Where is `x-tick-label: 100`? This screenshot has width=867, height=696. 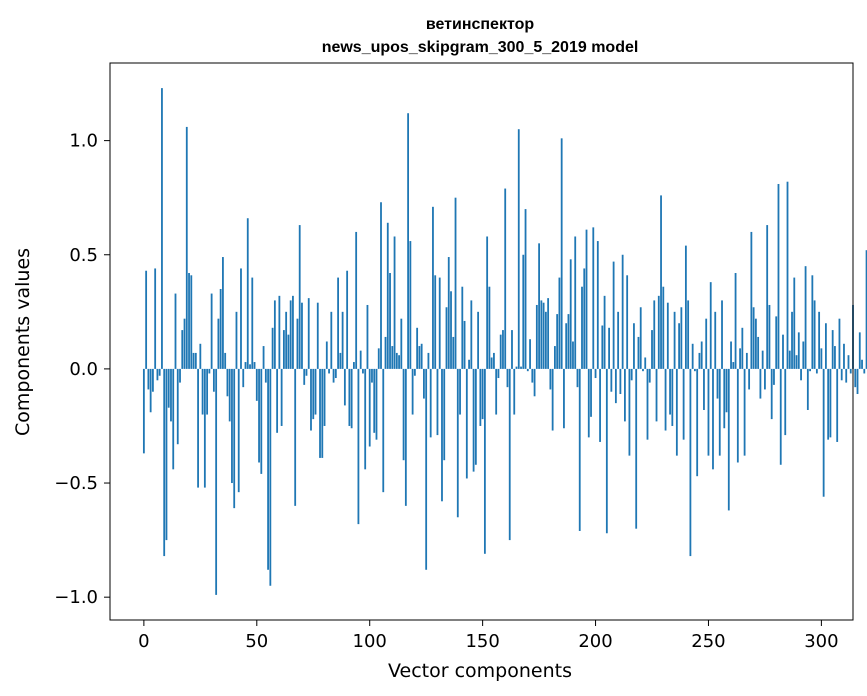
x-tick-label: 100 is located at coordinates (370, 641).